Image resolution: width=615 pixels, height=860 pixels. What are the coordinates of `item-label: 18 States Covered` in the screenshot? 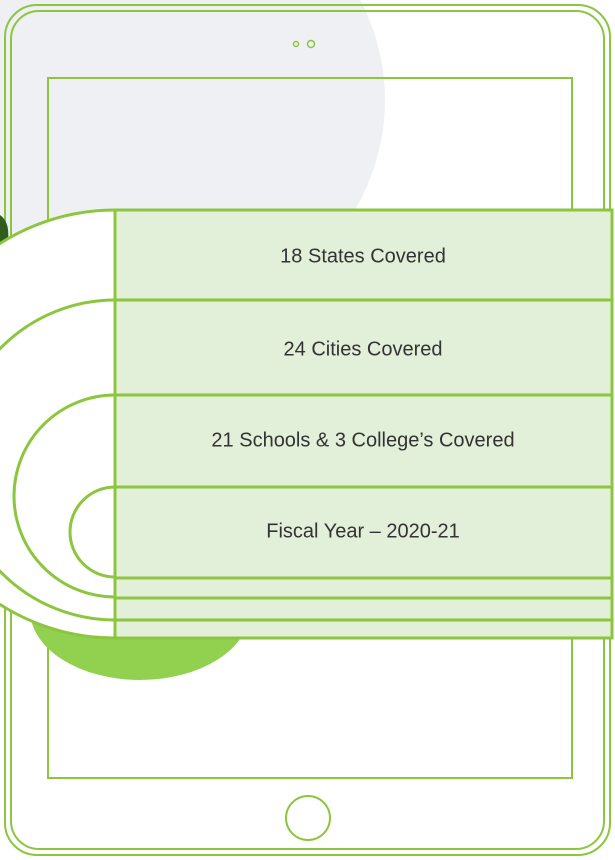 It's located at (363, 256).